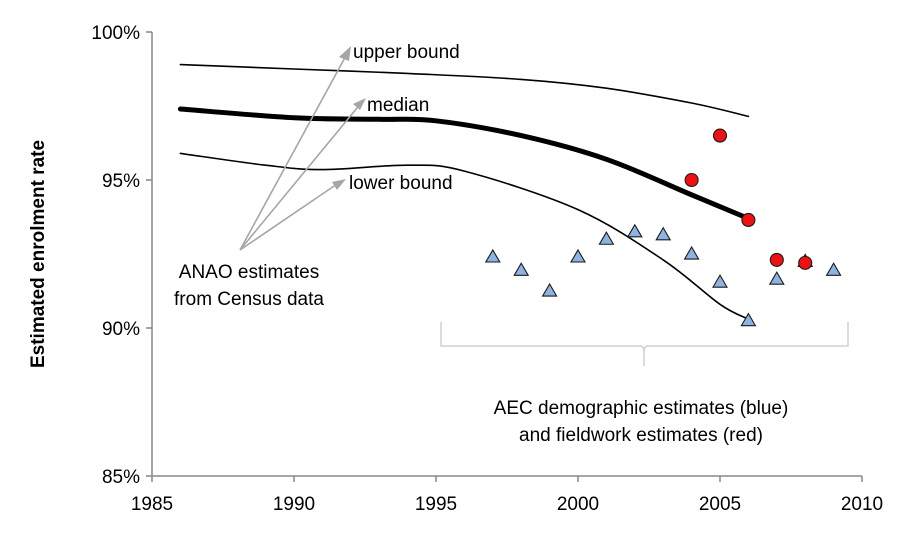  I want to click on y-tick-label: 95%, so click(121, 181).